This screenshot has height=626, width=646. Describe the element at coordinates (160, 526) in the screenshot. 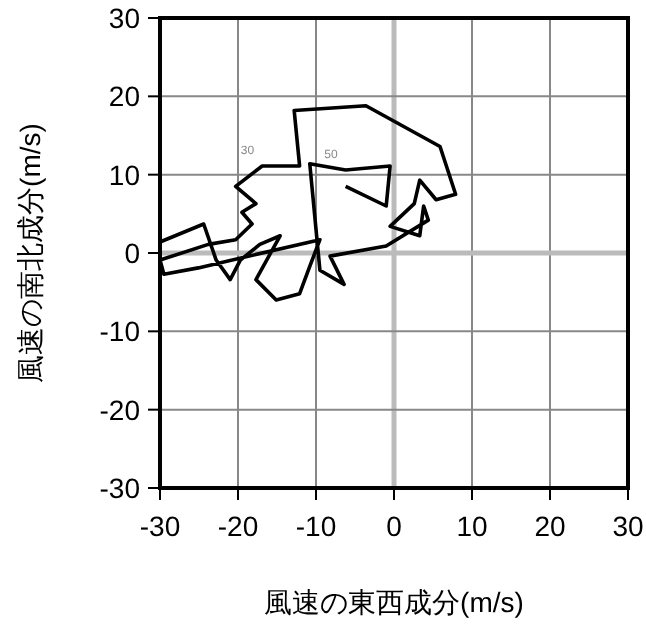

I see `x-tick-label: -30` at that location.